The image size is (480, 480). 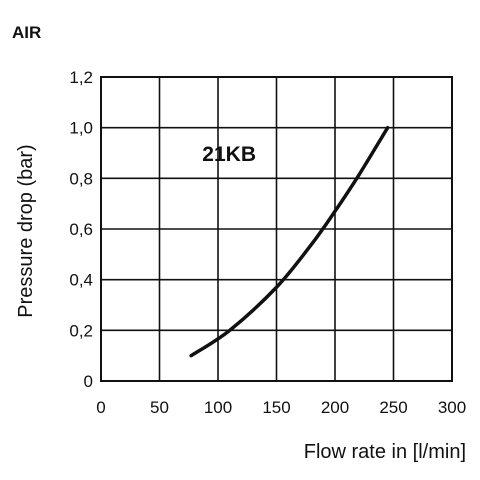 What do you see at coordinates (88, 381) in the screenshot?
I see `y-tick-label: 0` at bounding box center [88, 381].